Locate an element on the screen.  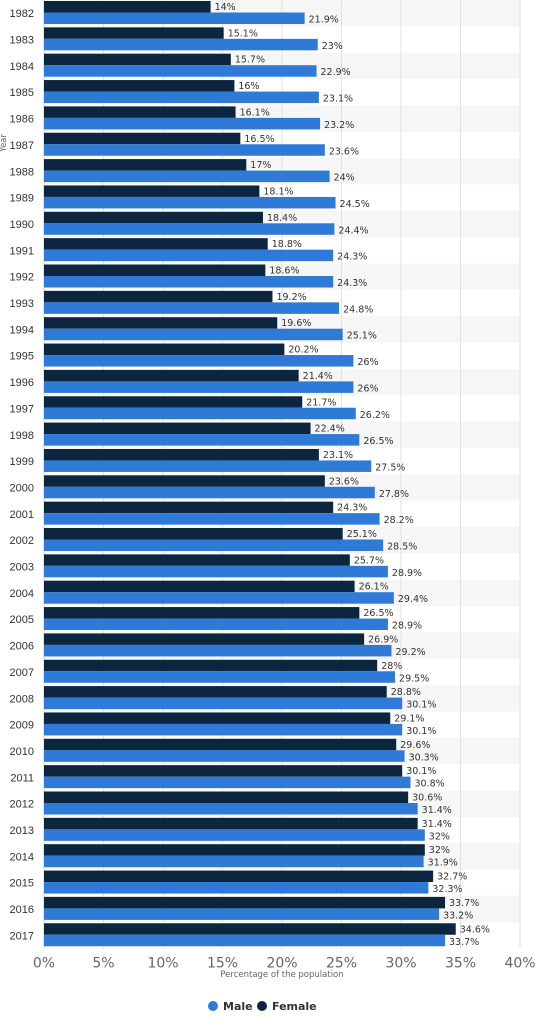
data-label-female: 25.7% is located at coordinates (369, 560).